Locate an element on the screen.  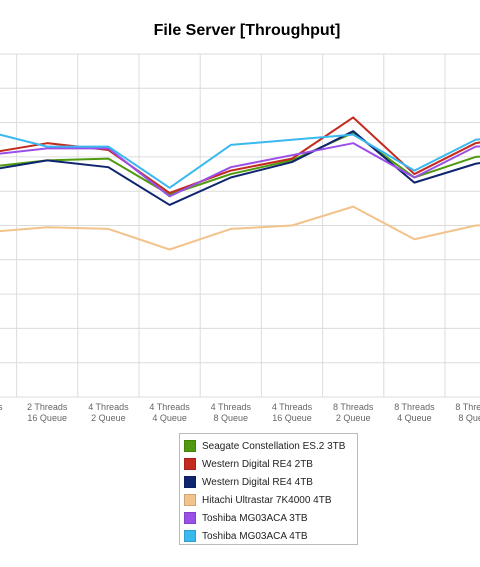
legend-label: Hitachi Ultrastar 7K4000 4TB is located at coordinates (267, 500).